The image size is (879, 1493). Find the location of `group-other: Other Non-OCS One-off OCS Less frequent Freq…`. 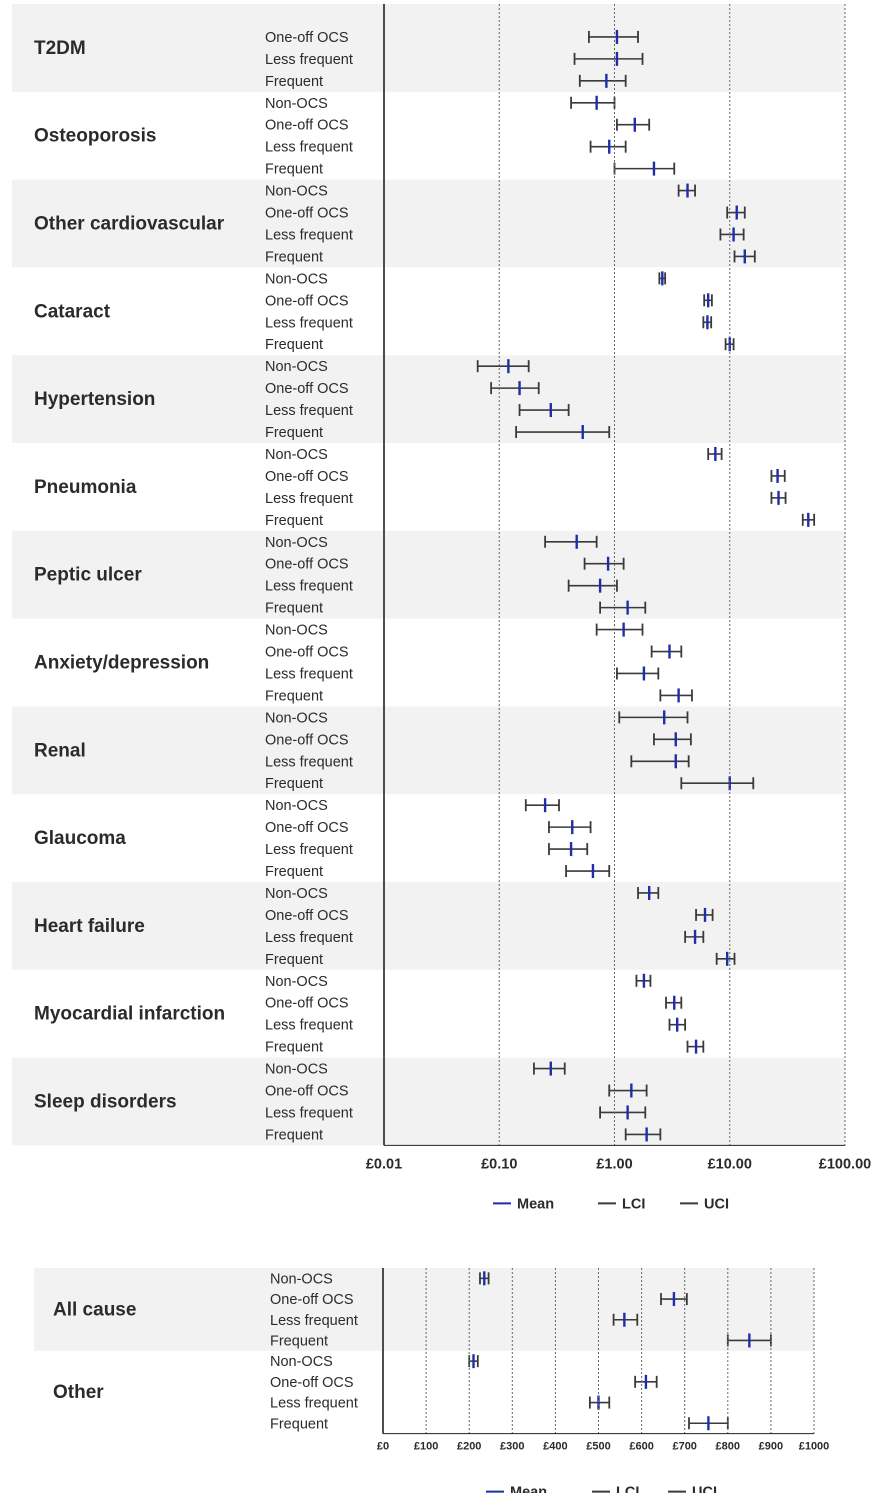

group-other: Other Non-OCS One-off OCS Less frequent Freq… is located at coordinates (391, 1393).